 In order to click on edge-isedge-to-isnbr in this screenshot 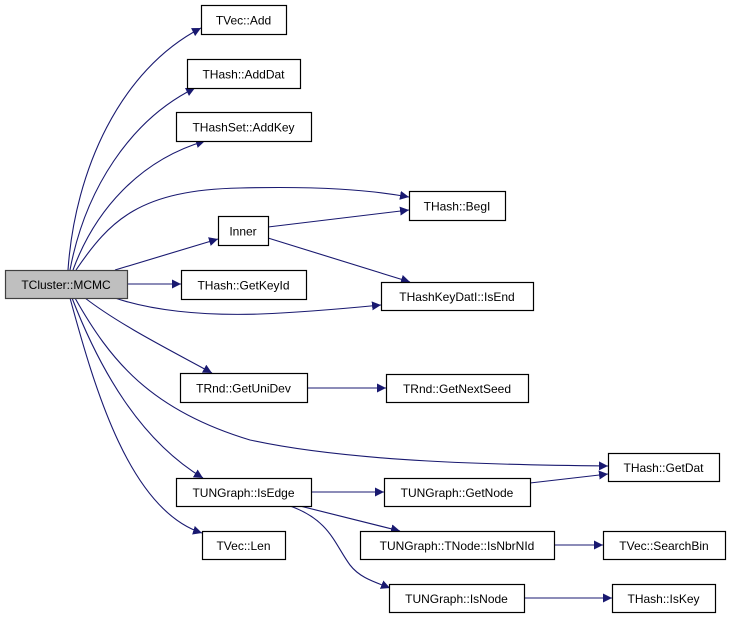, I will do `click(350, 519)`.